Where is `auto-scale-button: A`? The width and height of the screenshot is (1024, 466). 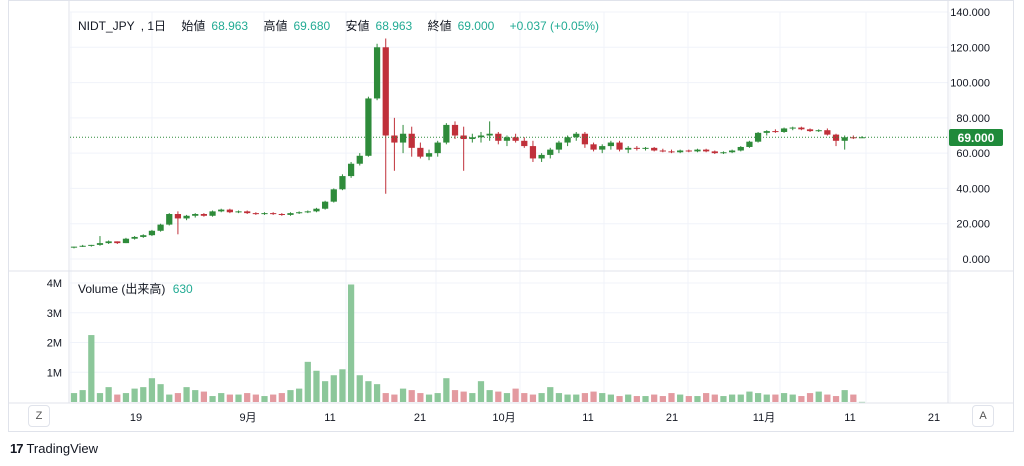 auto-scale-button: A is located at coordinates (983, 416).